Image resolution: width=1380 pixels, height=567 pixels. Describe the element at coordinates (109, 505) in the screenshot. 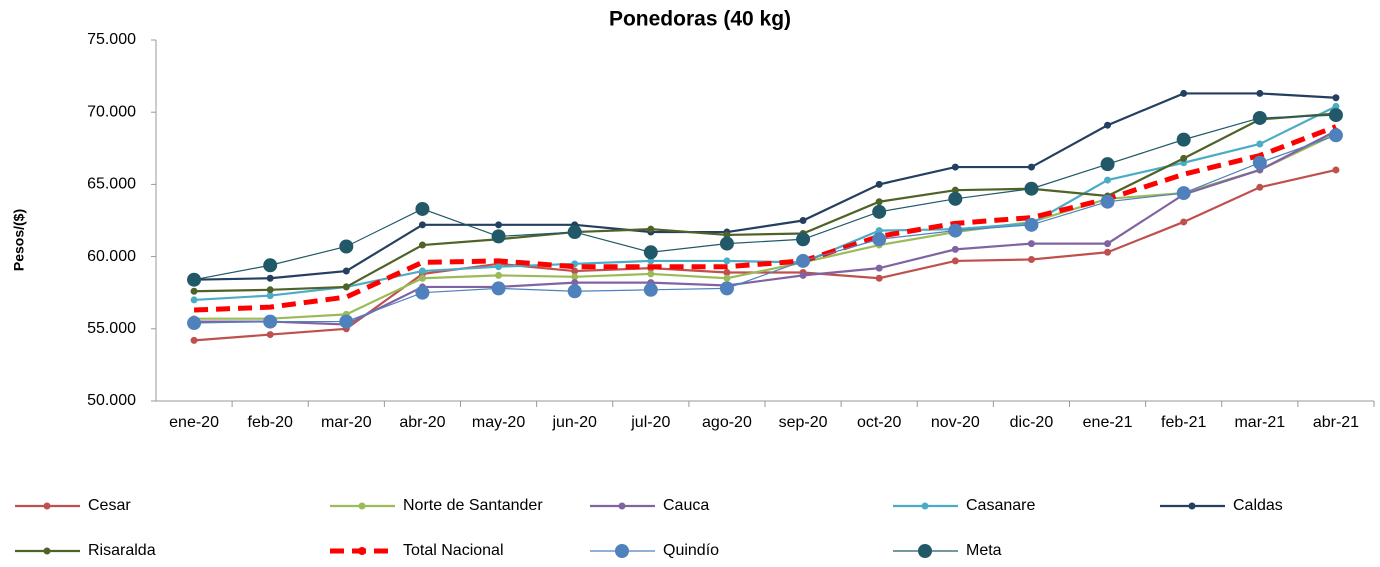

I see `legend-label: Cesar` at that location.